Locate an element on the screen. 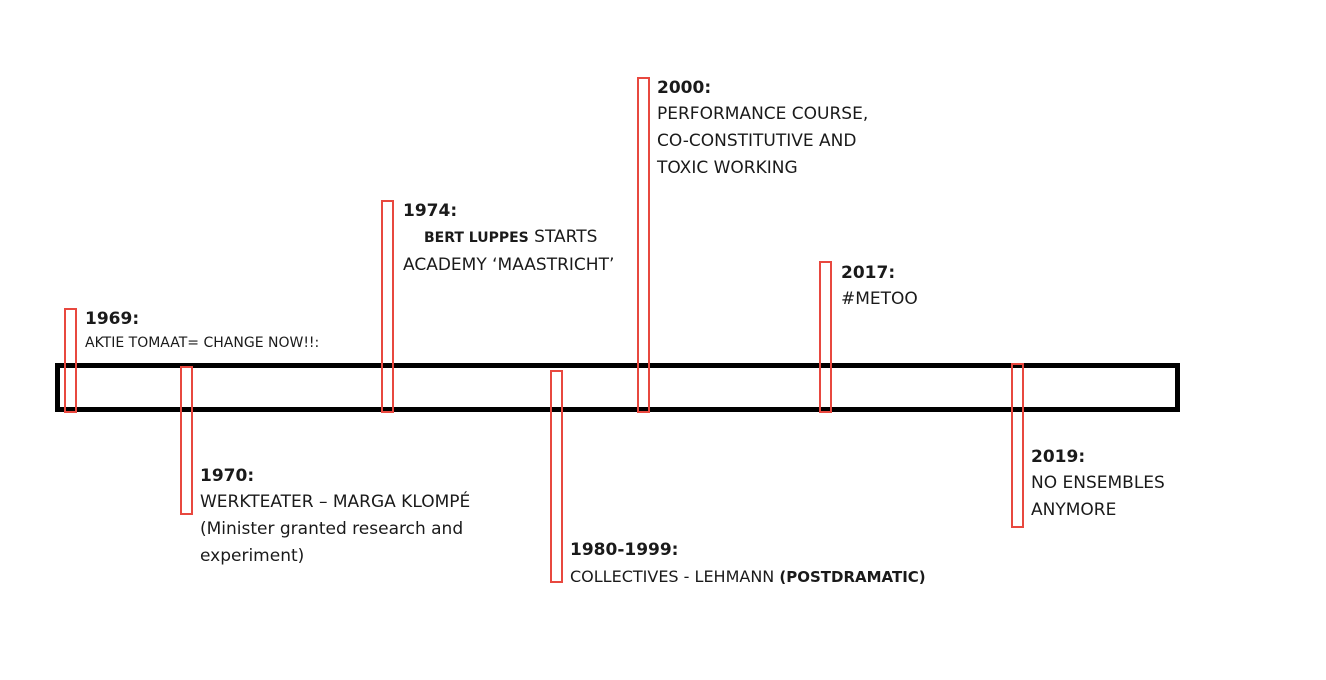  event-text: ACADEMY ‘MAASTRICHT’ is located at coordinates (509, 265).